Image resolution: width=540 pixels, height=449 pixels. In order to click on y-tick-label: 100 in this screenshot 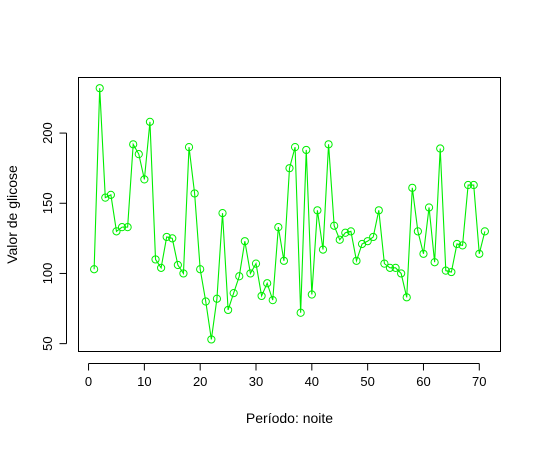, I will do `click(47, 274)`.